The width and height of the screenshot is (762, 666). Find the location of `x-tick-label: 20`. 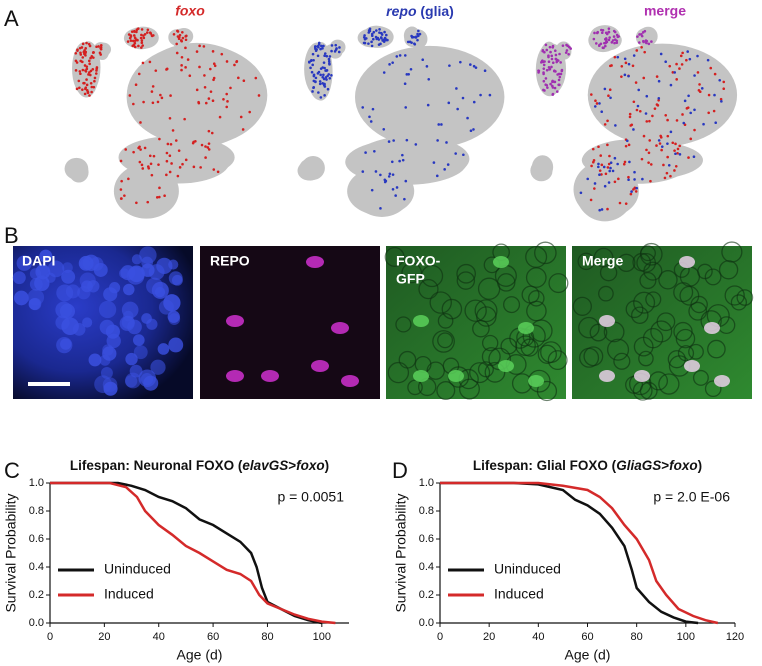

x-tick-label: 20 is located at coordinates (489, 637).